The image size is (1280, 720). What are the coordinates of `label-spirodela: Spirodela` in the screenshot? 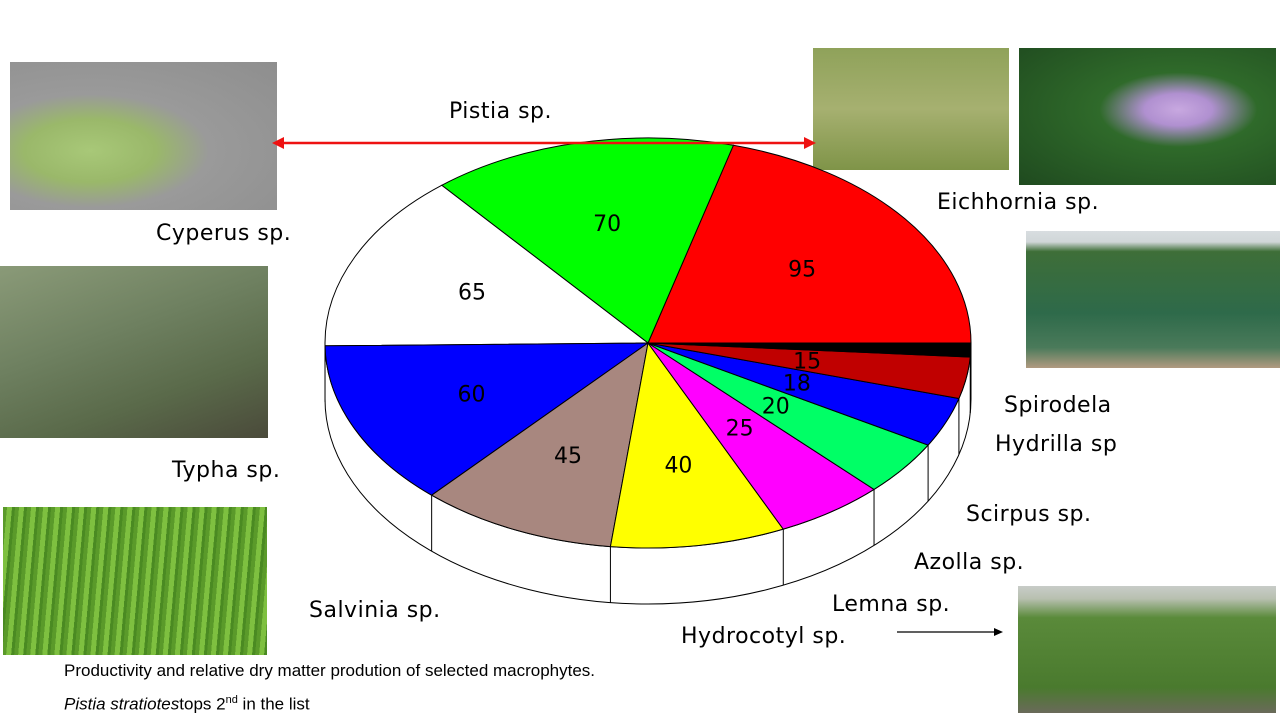 It's located at (1058, 405).